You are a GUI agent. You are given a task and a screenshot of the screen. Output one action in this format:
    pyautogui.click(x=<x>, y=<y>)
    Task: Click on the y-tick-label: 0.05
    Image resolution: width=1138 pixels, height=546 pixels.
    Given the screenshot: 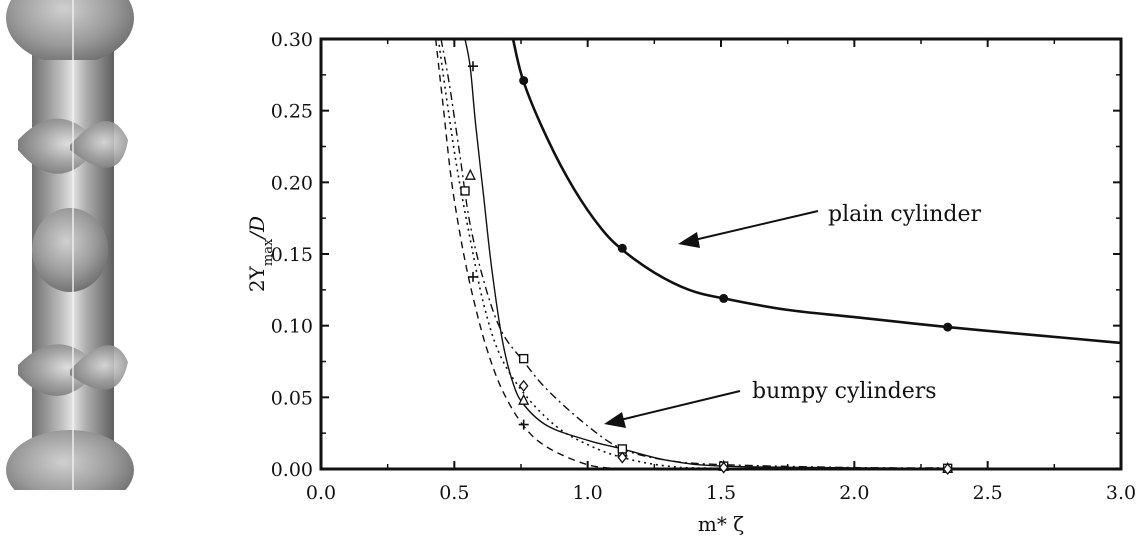 What is the action you would take?
    pyautogui.click(x=292, y=398)
    